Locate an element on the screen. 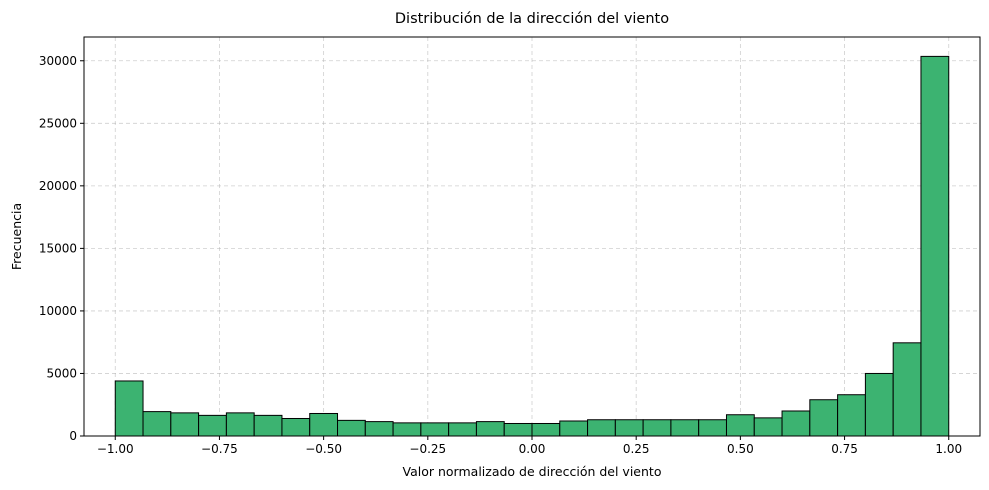  x-axis: −1.00 −0.75 −0.50 −0.25 0.00 0.25 0.50 0.75 1.00 is located at coordinates (529, 446).